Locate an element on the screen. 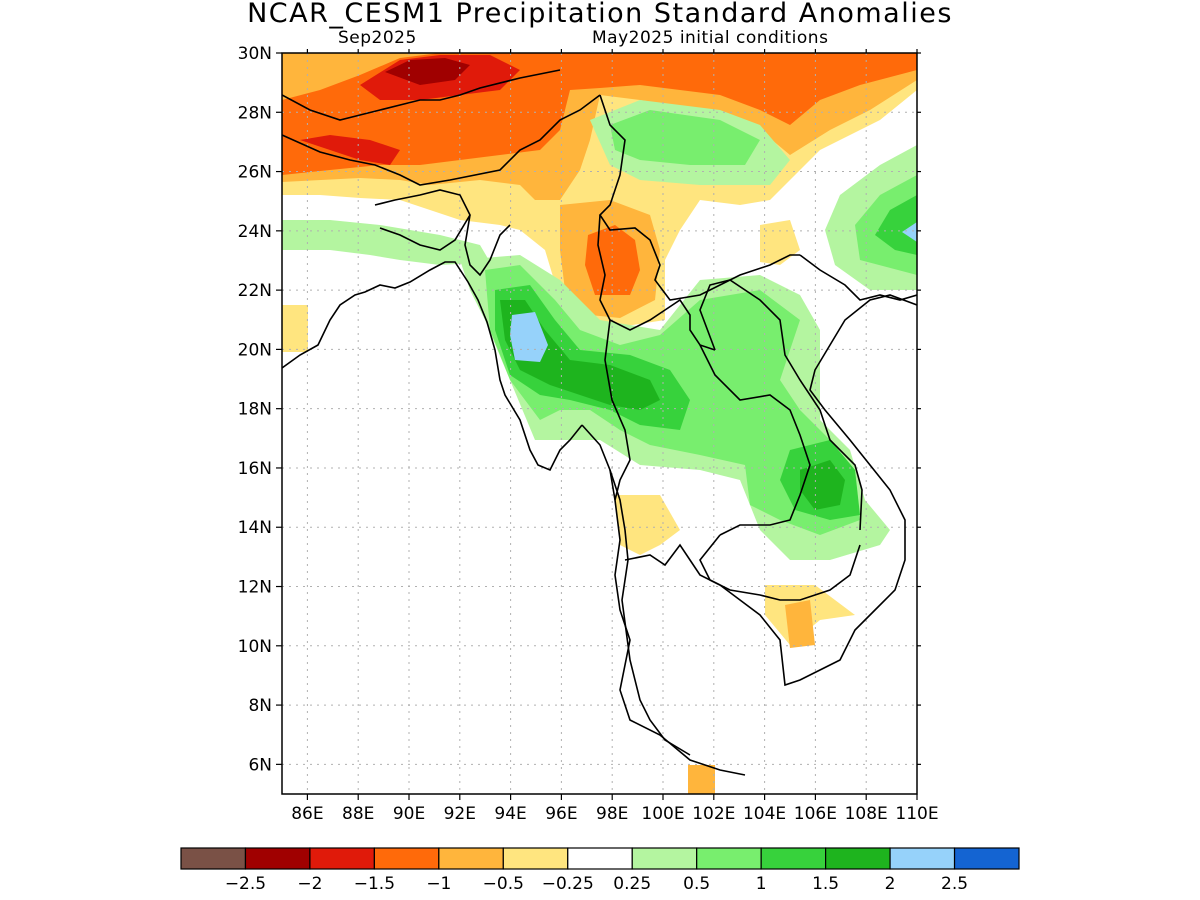 The height and width of the screenshot is (900, 1200). lat-tick-label: 14N is located at coordinates (255, 528).